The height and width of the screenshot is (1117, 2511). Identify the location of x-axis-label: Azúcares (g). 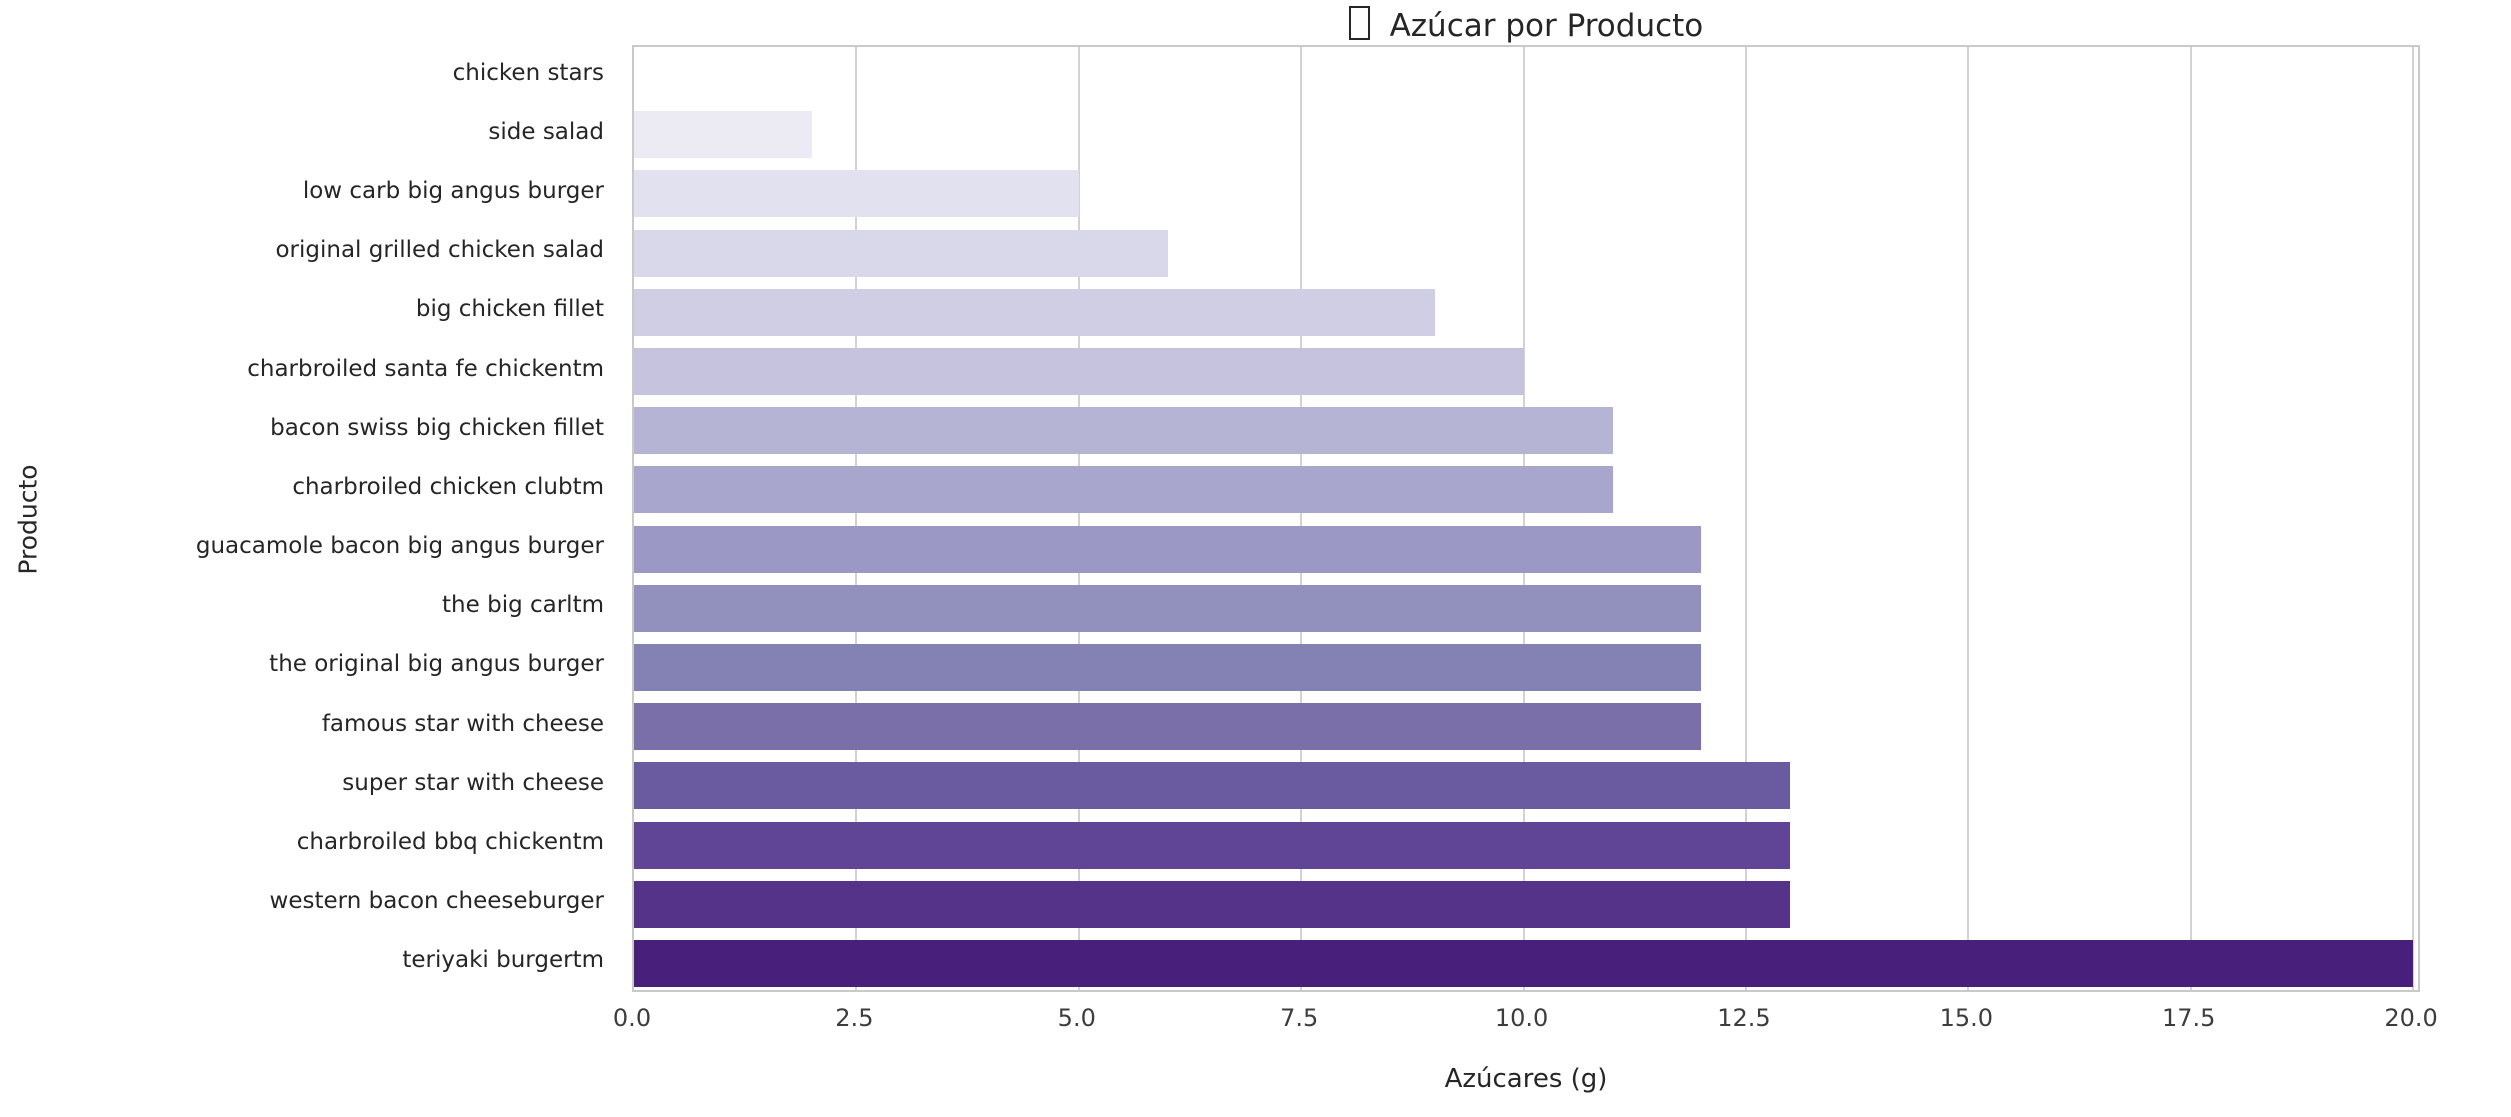
(1526, 1079).